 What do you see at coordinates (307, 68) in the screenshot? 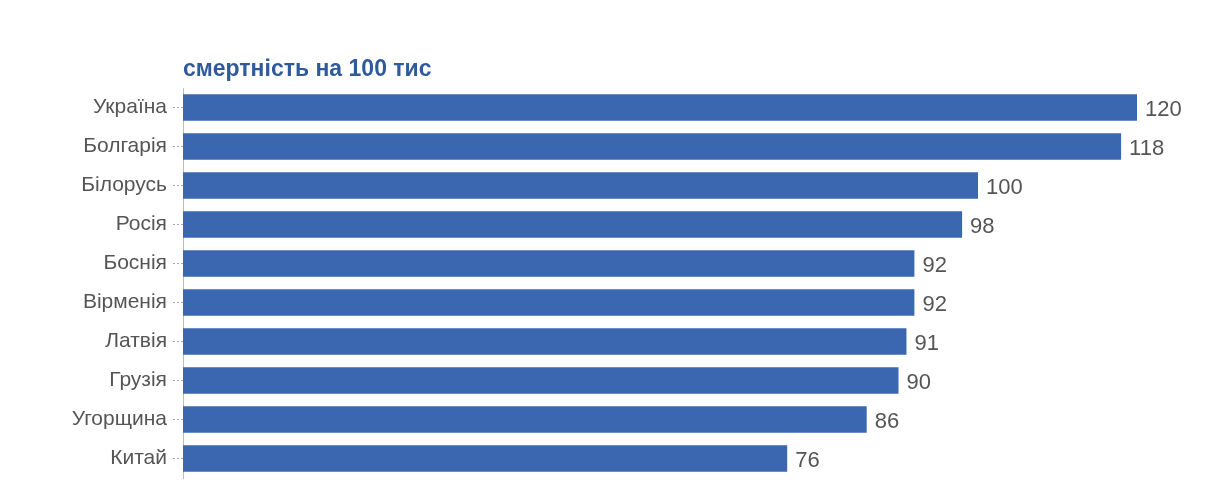
I see `chart-title: смертність на 100 тис` at bounding box center [307, 68].